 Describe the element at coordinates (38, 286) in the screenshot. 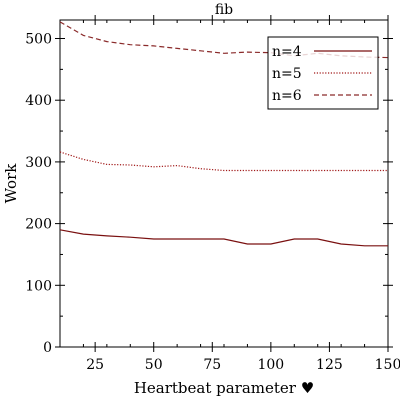

I see `y-tick-label: 100` at that location.